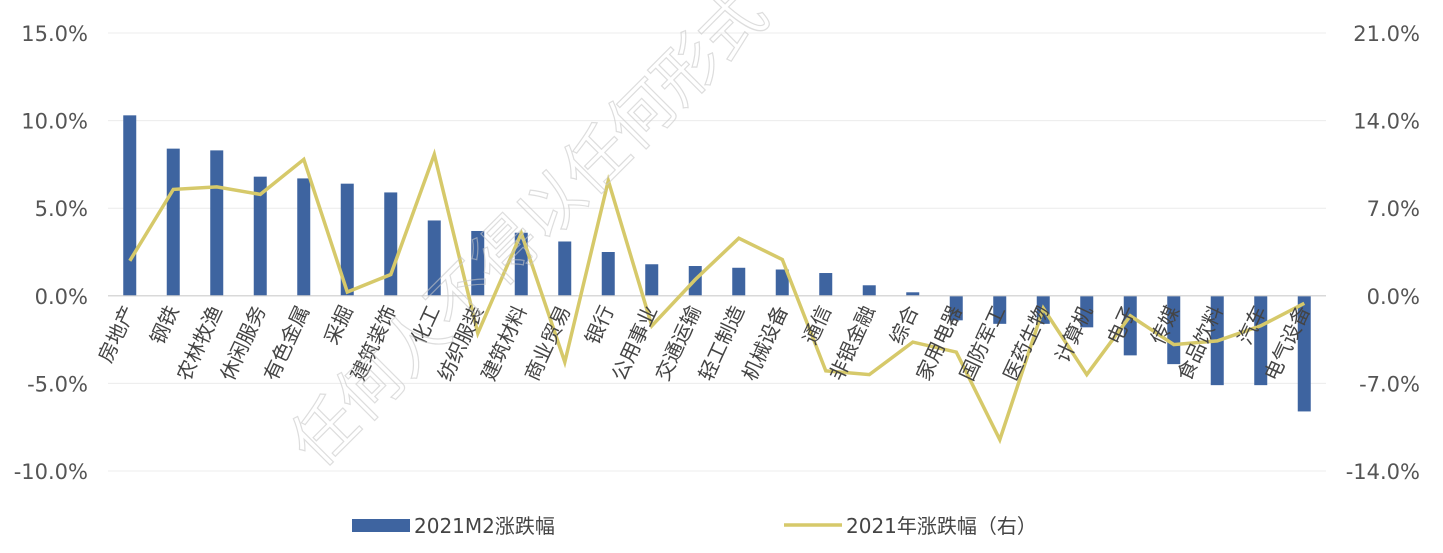 The width and height of the screenshot is (1443, 553). What do you see at coordinates (51, 253) in the screenshot?
I see `left-axis: 15.0% 10.0% 5.0% 0.0% -5.0% -10.0%` at bounding box center [51, 253].